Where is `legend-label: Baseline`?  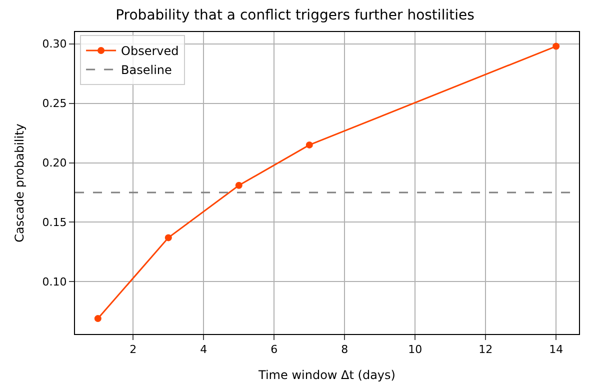 legend-label: Baseline is located at coordinates (146, 70).